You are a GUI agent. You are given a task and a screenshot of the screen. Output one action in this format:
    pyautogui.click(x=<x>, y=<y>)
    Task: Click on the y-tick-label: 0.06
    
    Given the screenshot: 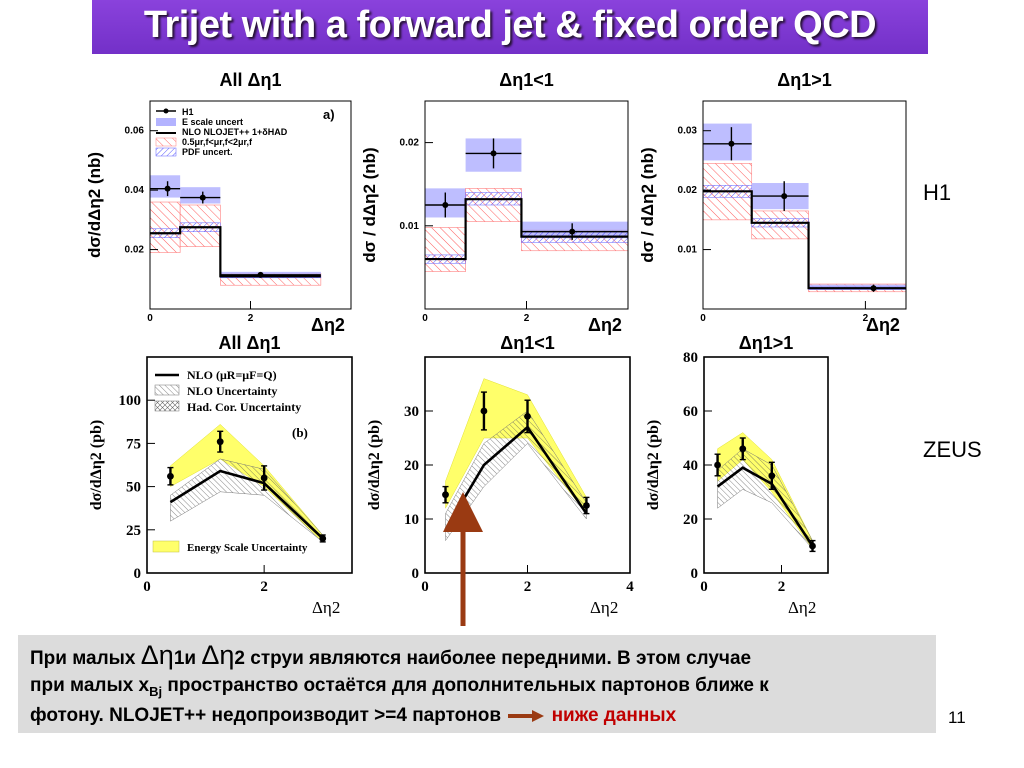 What is the action you would take?
    pyautogui.click(x=135, y=131)
    